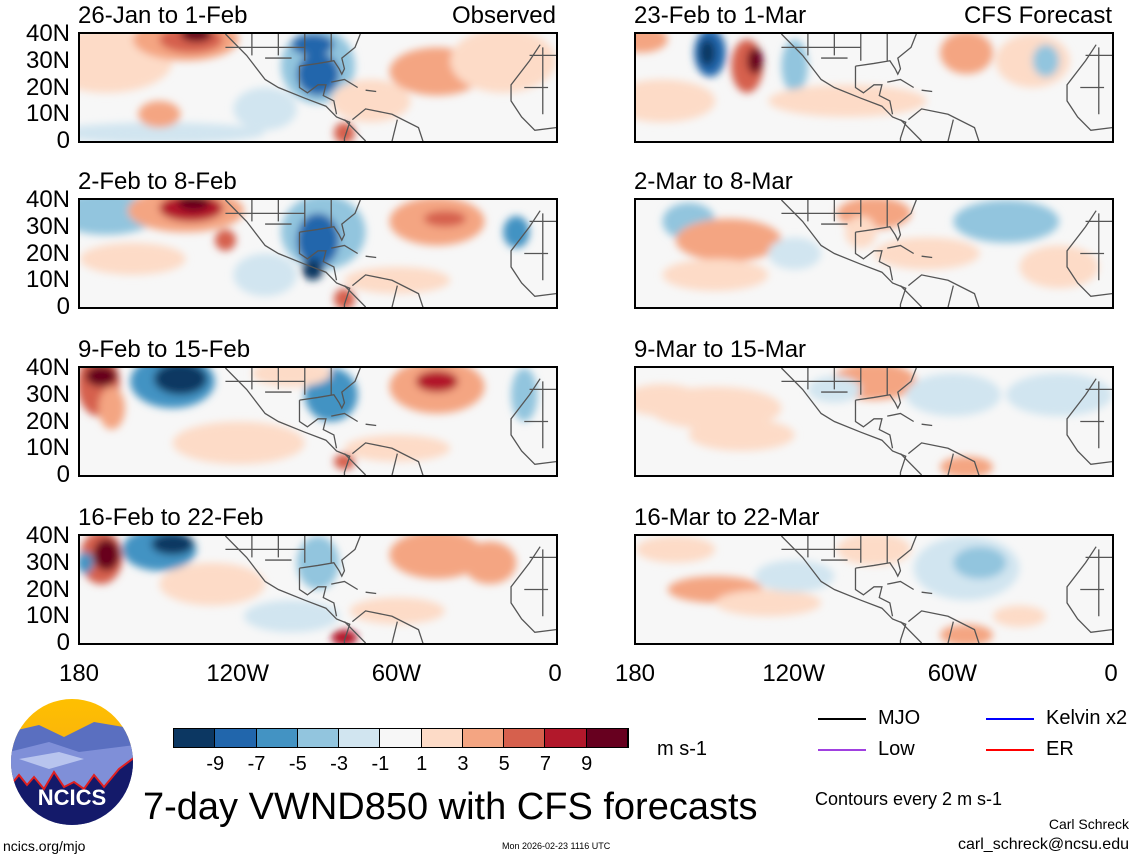 Image resolution: width=1135 pixels, height=859 pixels. What do you see at coordinates (72, 797) in the screenshot?
I see `svg-text: NCICS` at bounding box center [72, 797].